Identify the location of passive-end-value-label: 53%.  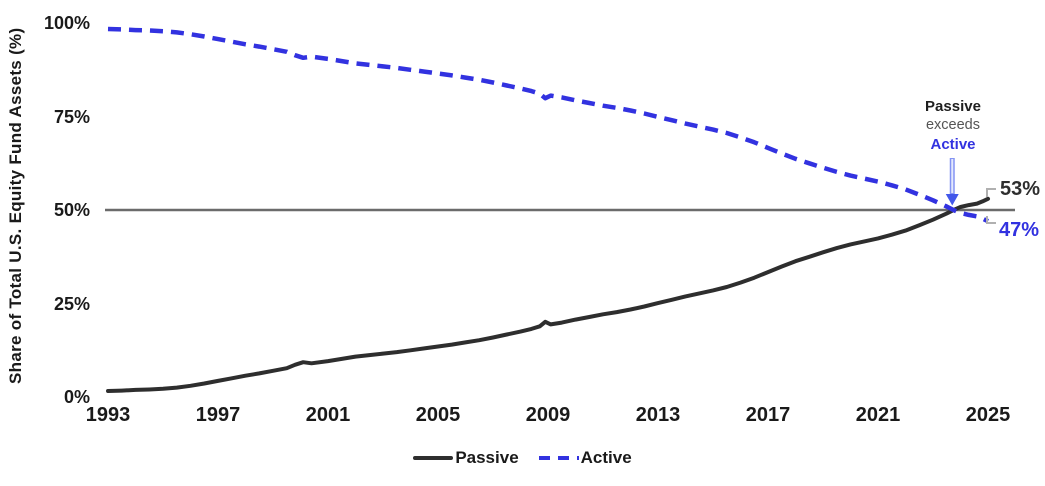
(1020, 189).